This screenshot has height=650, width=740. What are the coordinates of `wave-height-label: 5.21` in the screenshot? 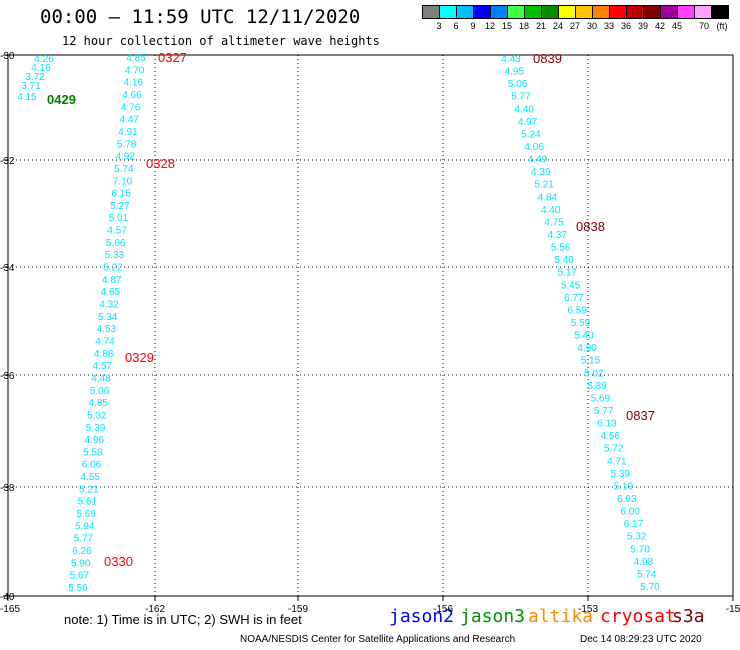 It's located at (89, 489).